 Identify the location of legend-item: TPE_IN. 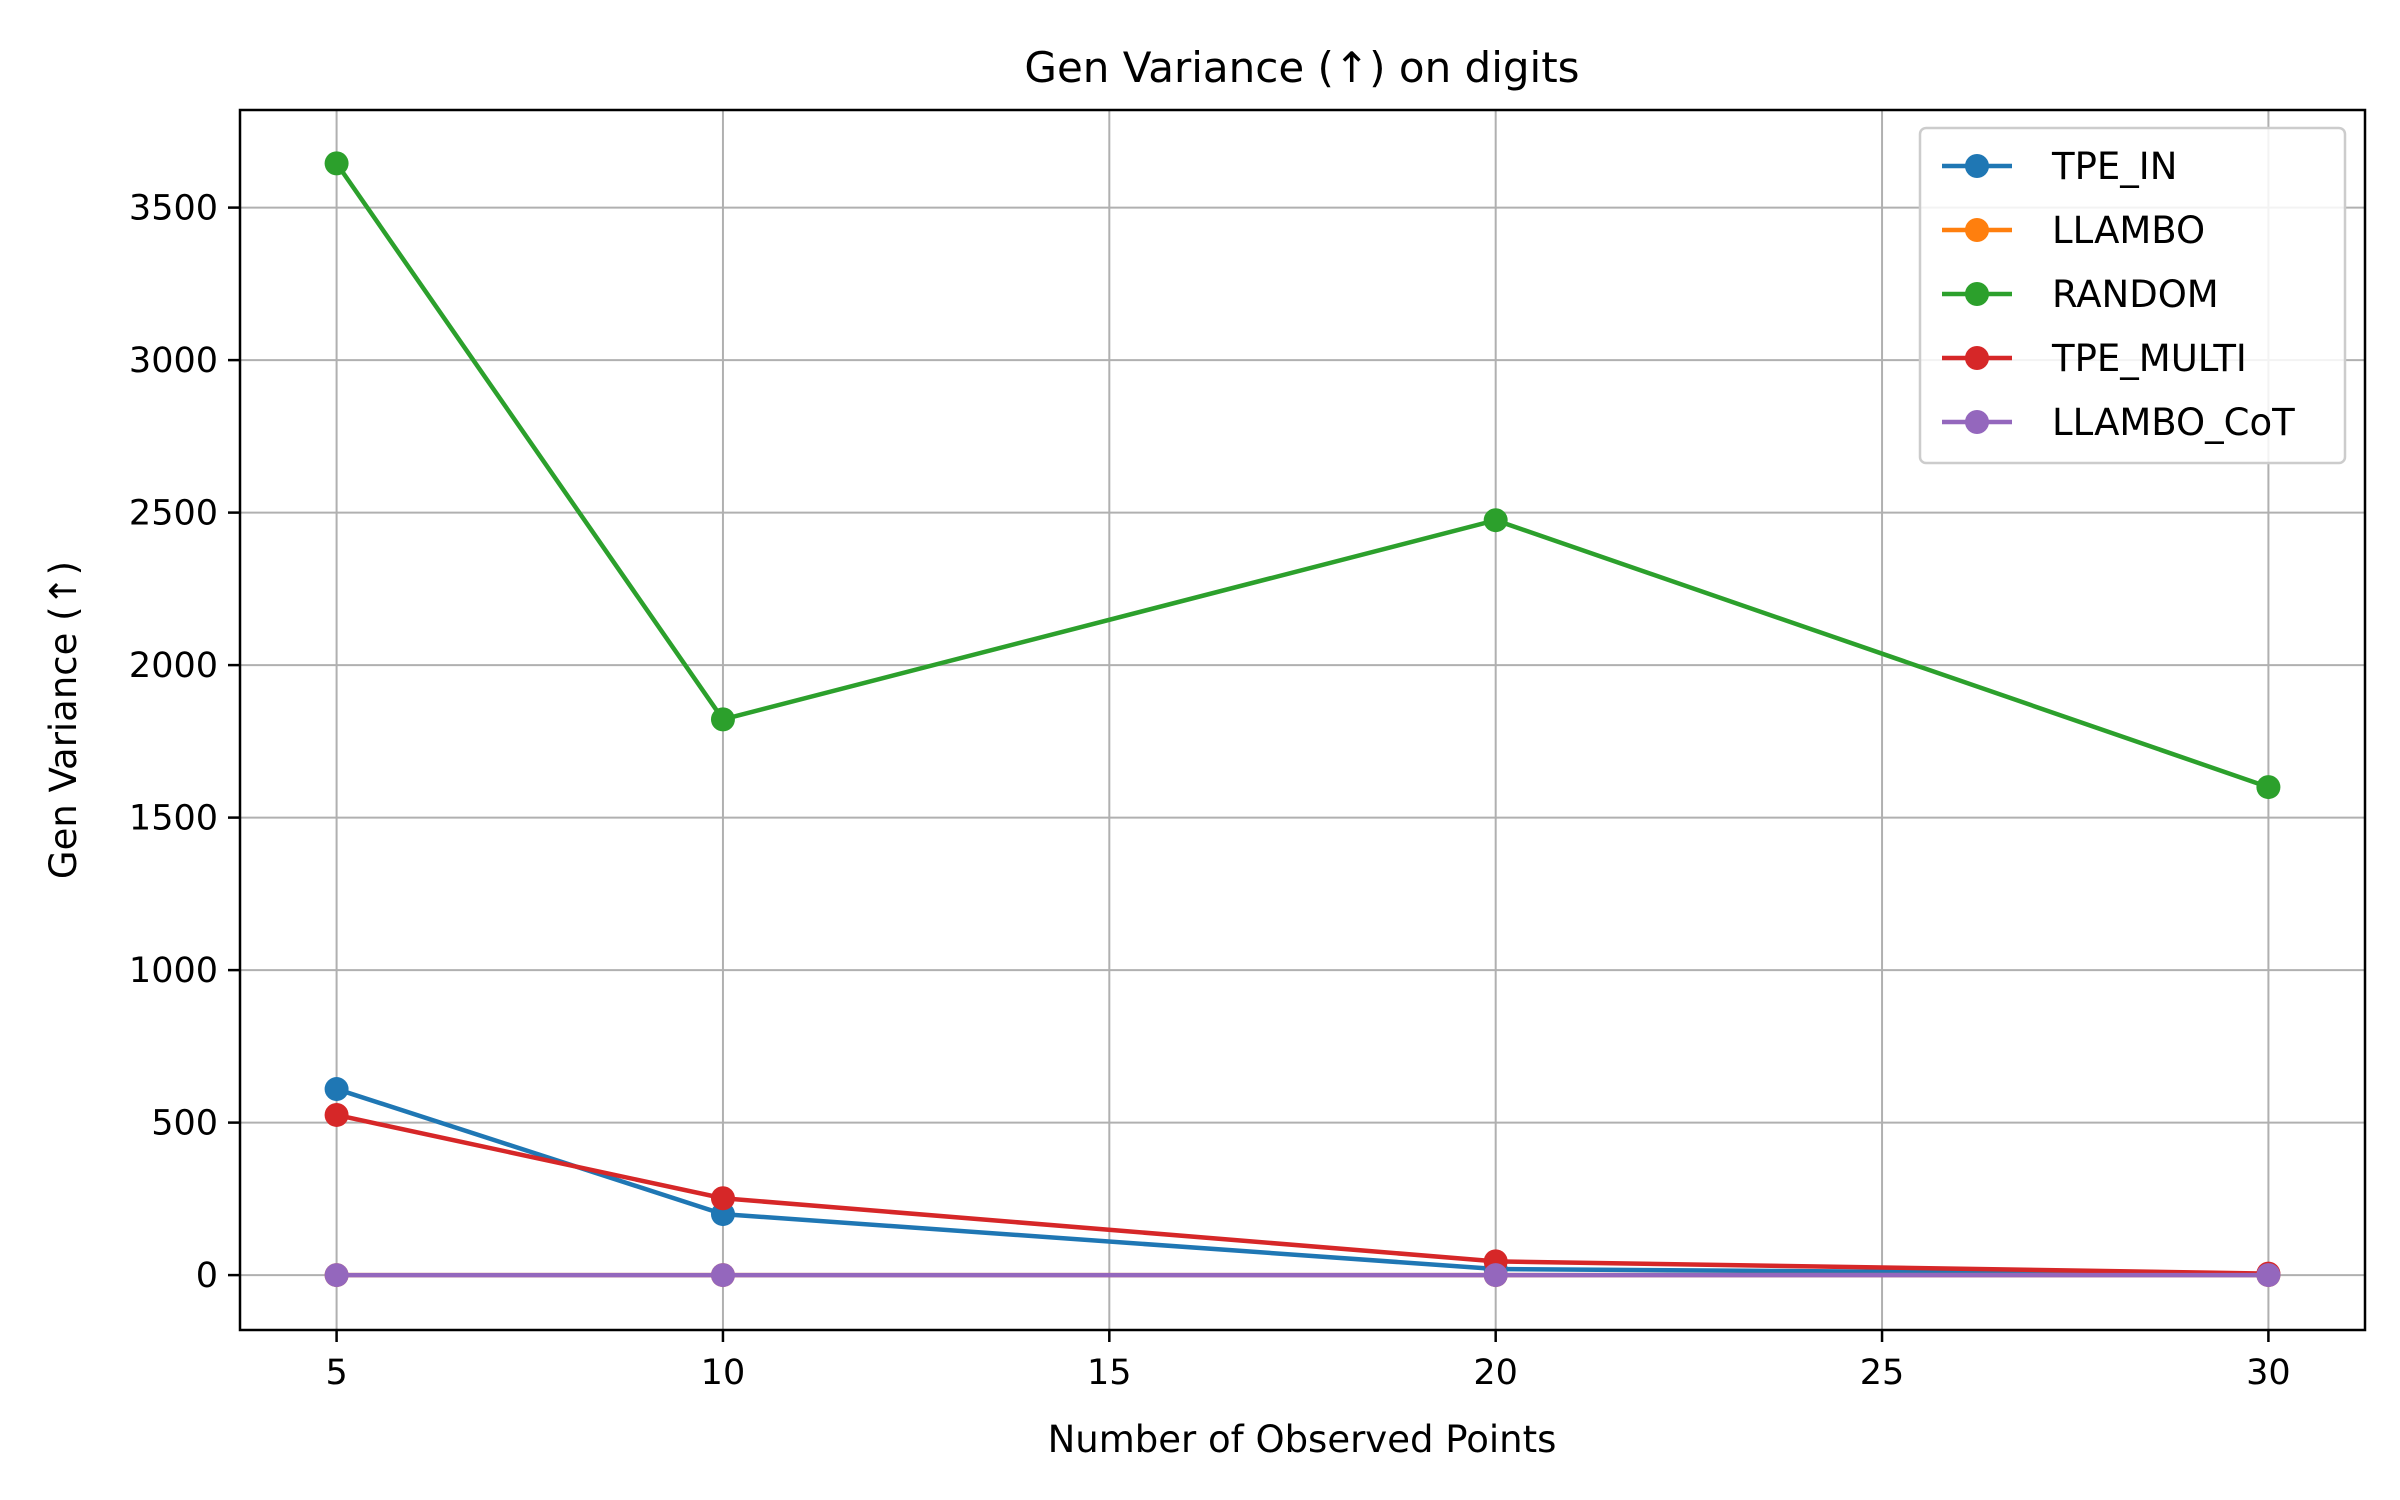
(2059, 166).